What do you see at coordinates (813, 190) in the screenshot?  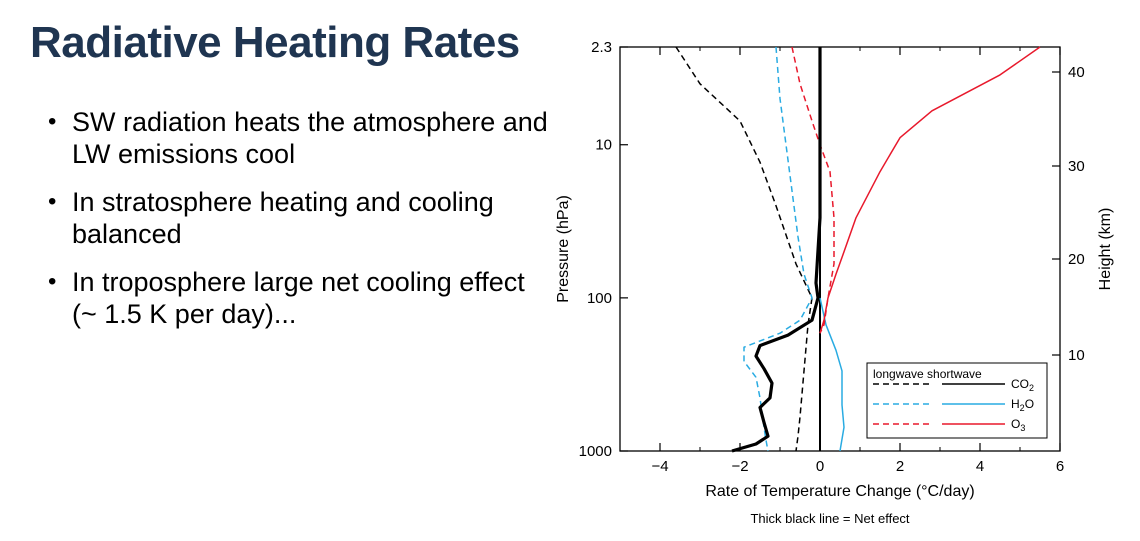 I see `series-line-o3-longwave` at bounding box center [813, 190].